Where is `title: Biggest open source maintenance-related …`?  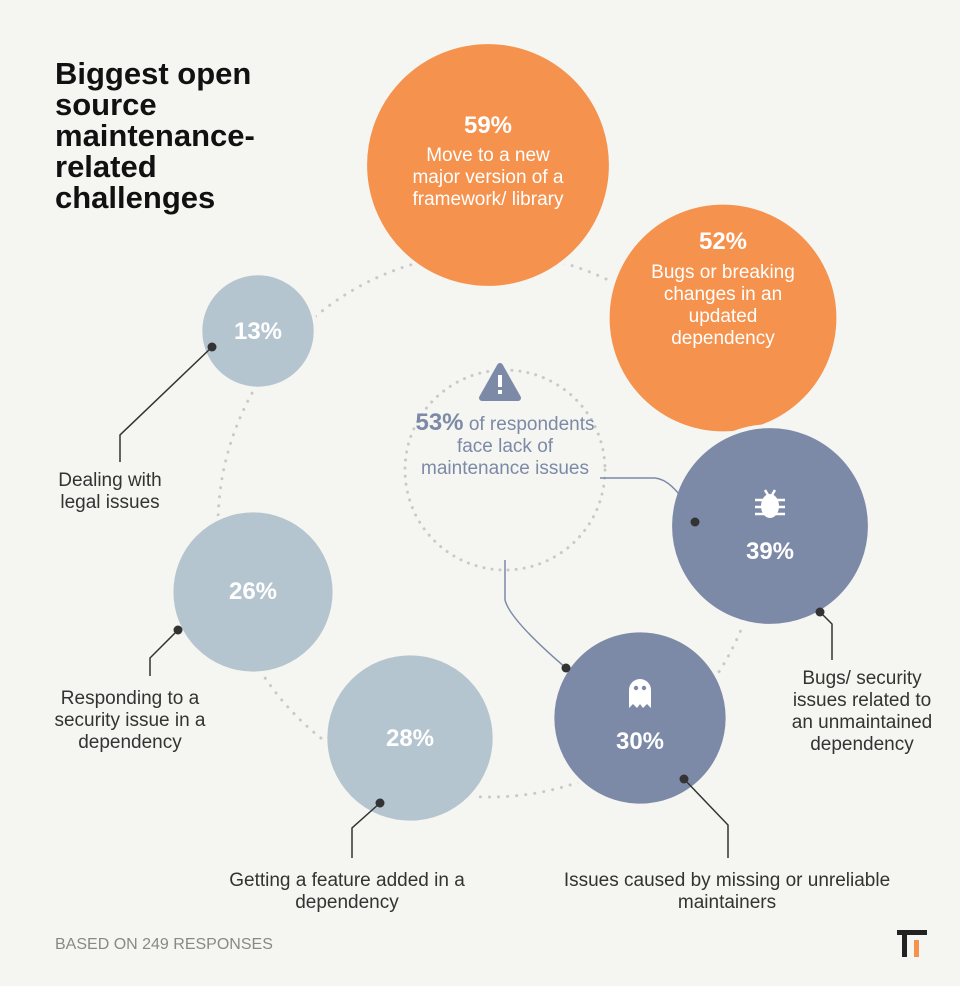 title: Biggest open source maintenance-related … is located at coordinates (155, 135).